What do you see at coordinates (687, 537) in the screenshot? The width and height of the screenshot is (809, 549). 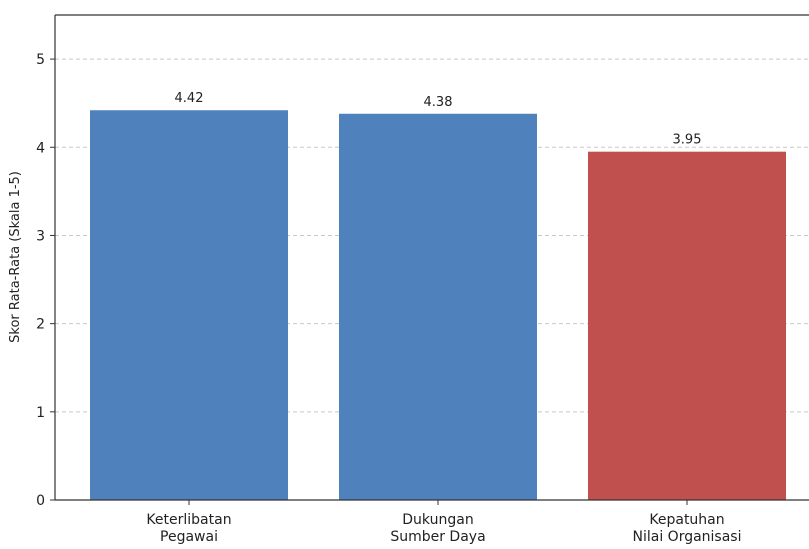 I see `x-tick-label: Nilai Organisasi` at bounding box center [687, 537].